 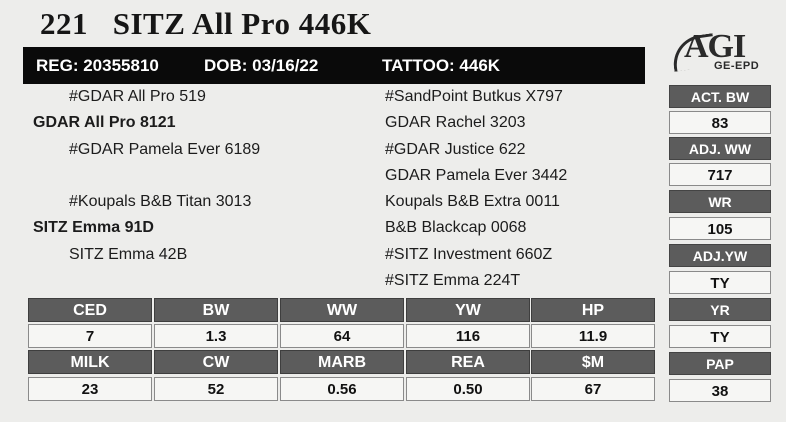 I want to click on animal-name: SITZ All Pro 446K, so click(x=242, y=23).